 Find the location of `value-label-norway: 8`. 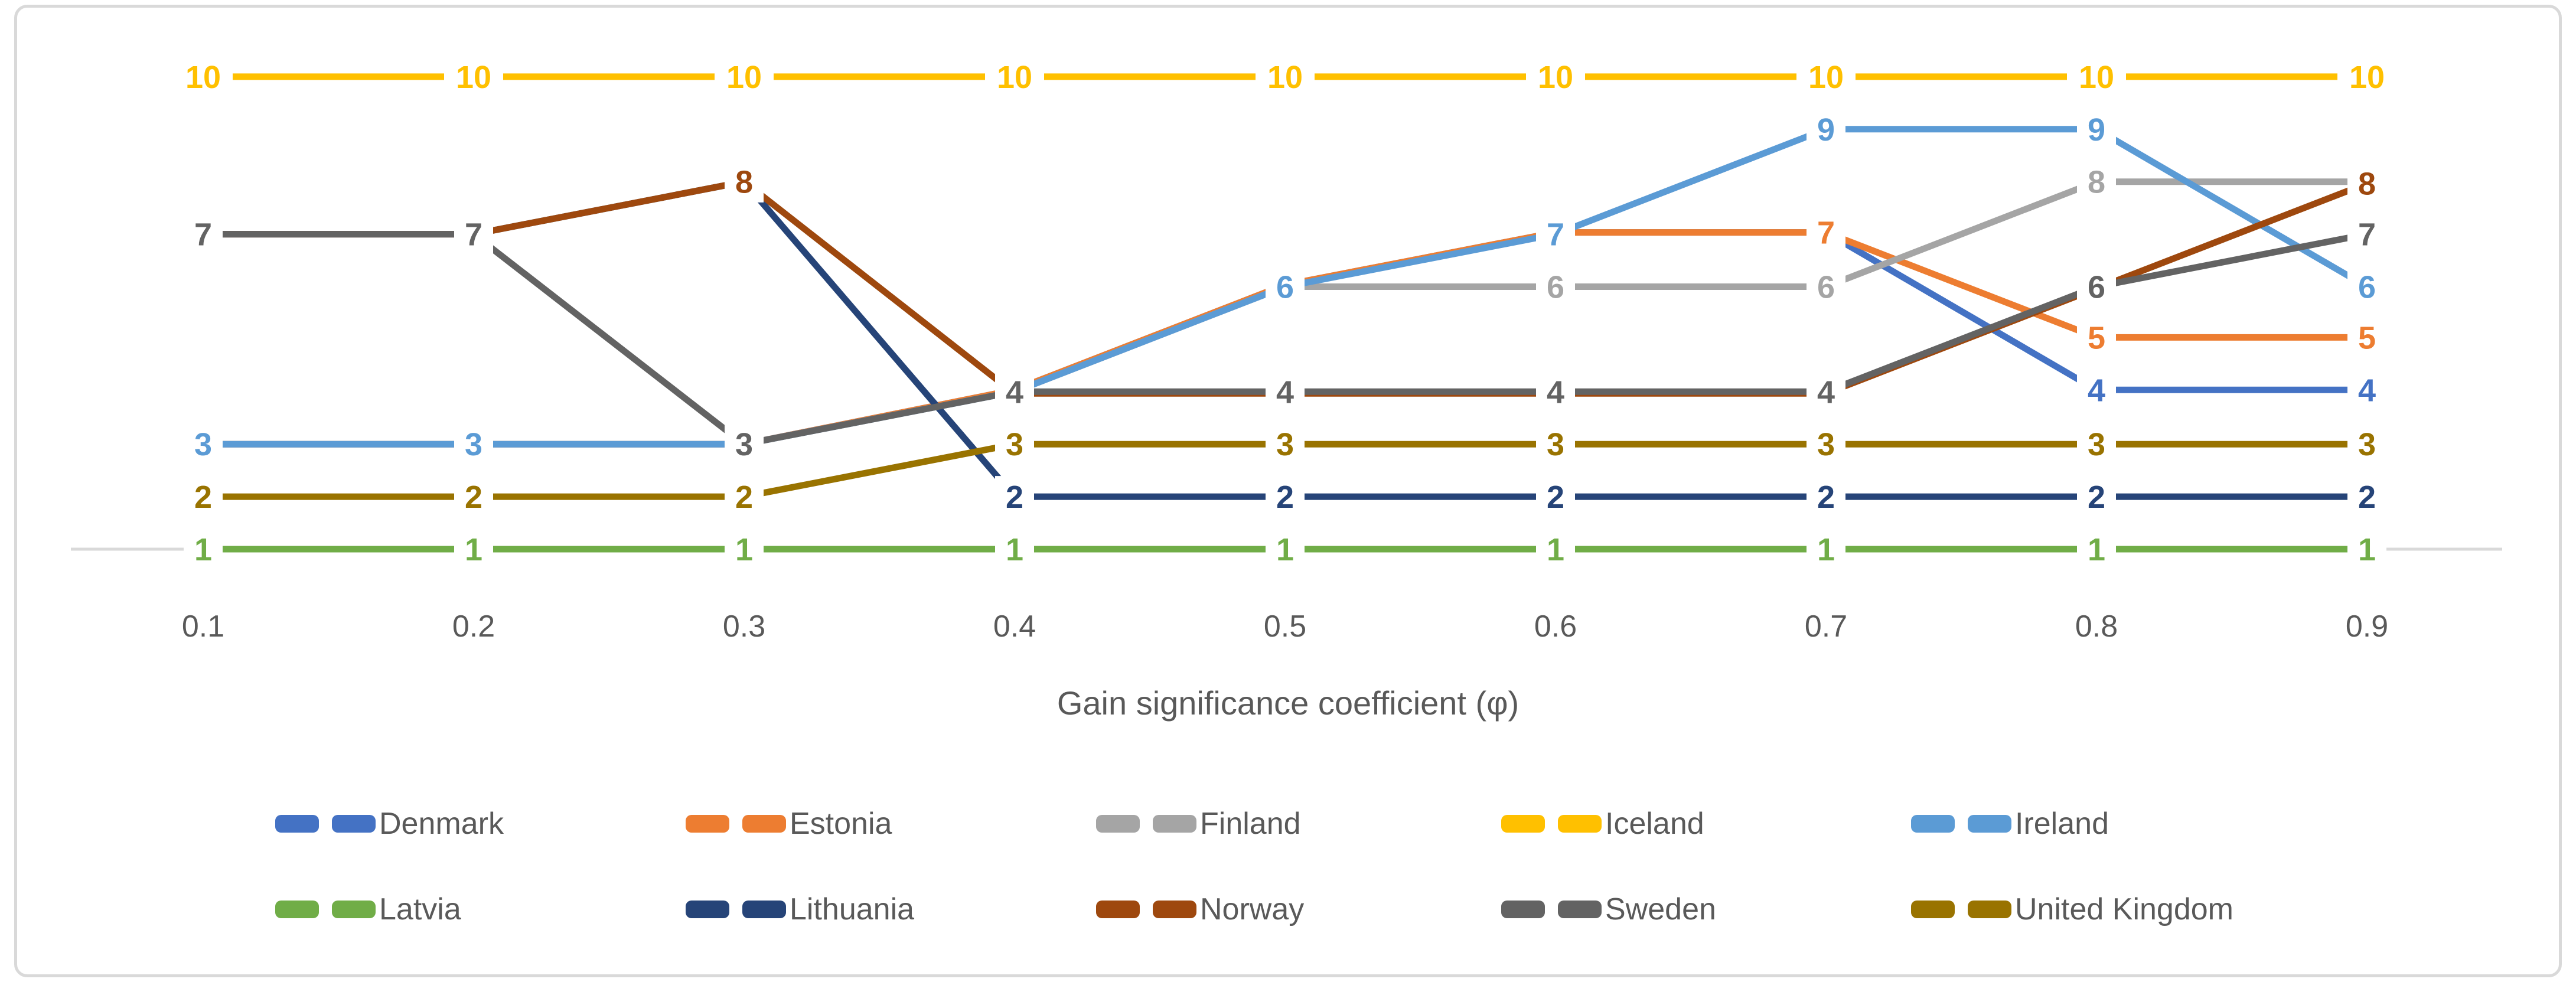

value-label-norway: 8 is located at coordinates (745, 182).